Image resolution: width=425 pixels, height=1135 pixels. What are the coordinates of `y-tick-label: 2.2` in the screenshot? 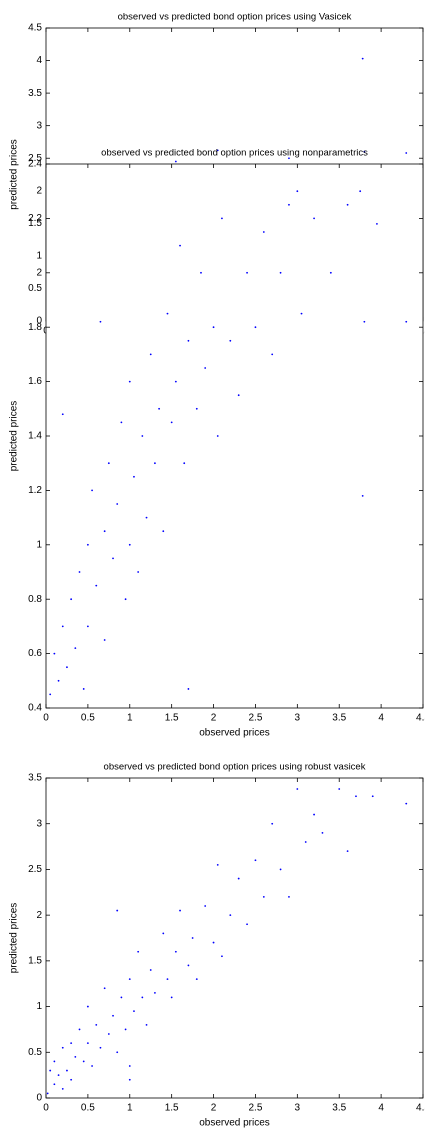 It's located at (35, 218).